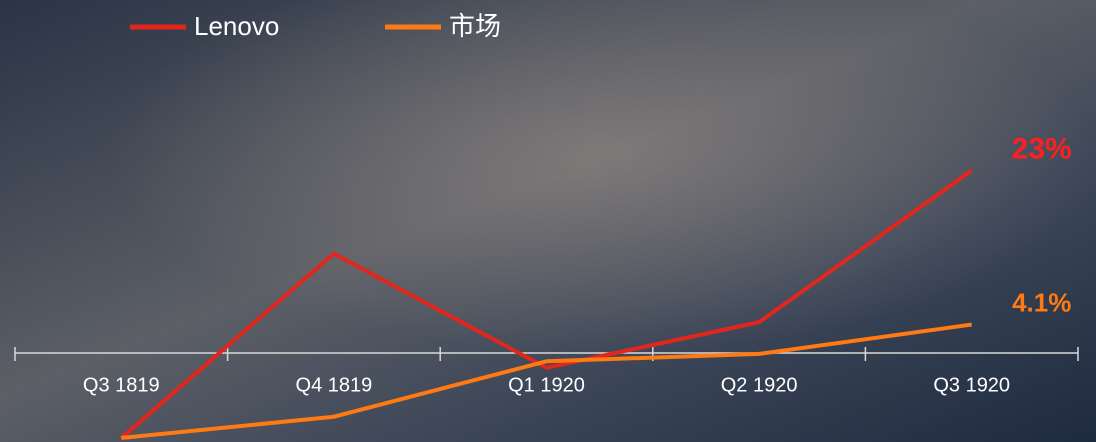  Describe the element at coordinates (759, 385) in the screenshot. I see `x-tick-label: Q2 1920` at that location.